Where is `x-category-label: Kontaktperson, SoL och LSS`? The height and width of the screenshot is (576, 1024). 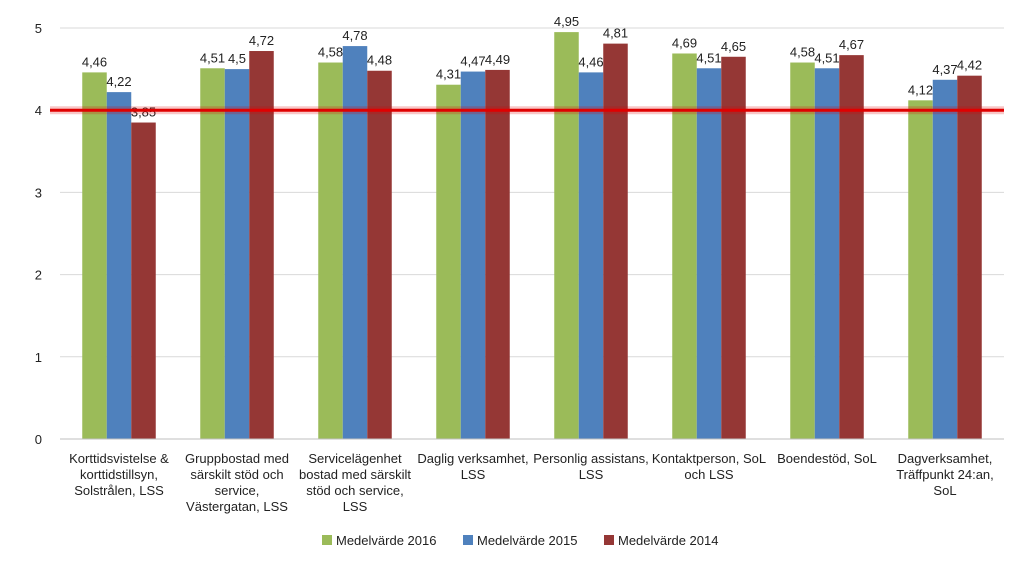 x-category-label: Kontaktperson, SoL och LSS is located at coordinates (709, 466).